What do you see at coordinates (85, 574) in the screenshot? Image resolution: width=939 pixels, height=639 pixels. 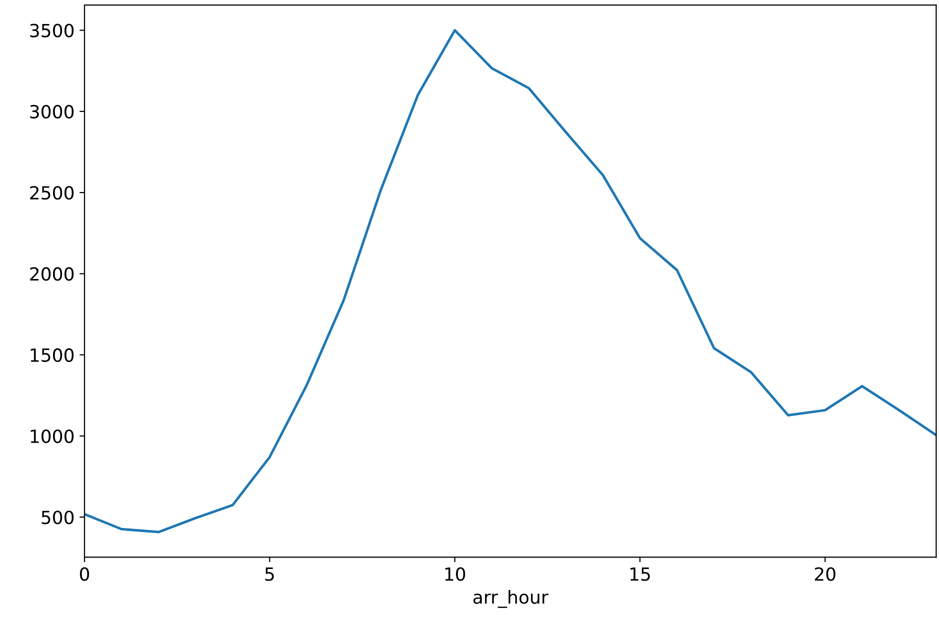 I see `x-tick-label: 0` at bounding box center [85, 574].